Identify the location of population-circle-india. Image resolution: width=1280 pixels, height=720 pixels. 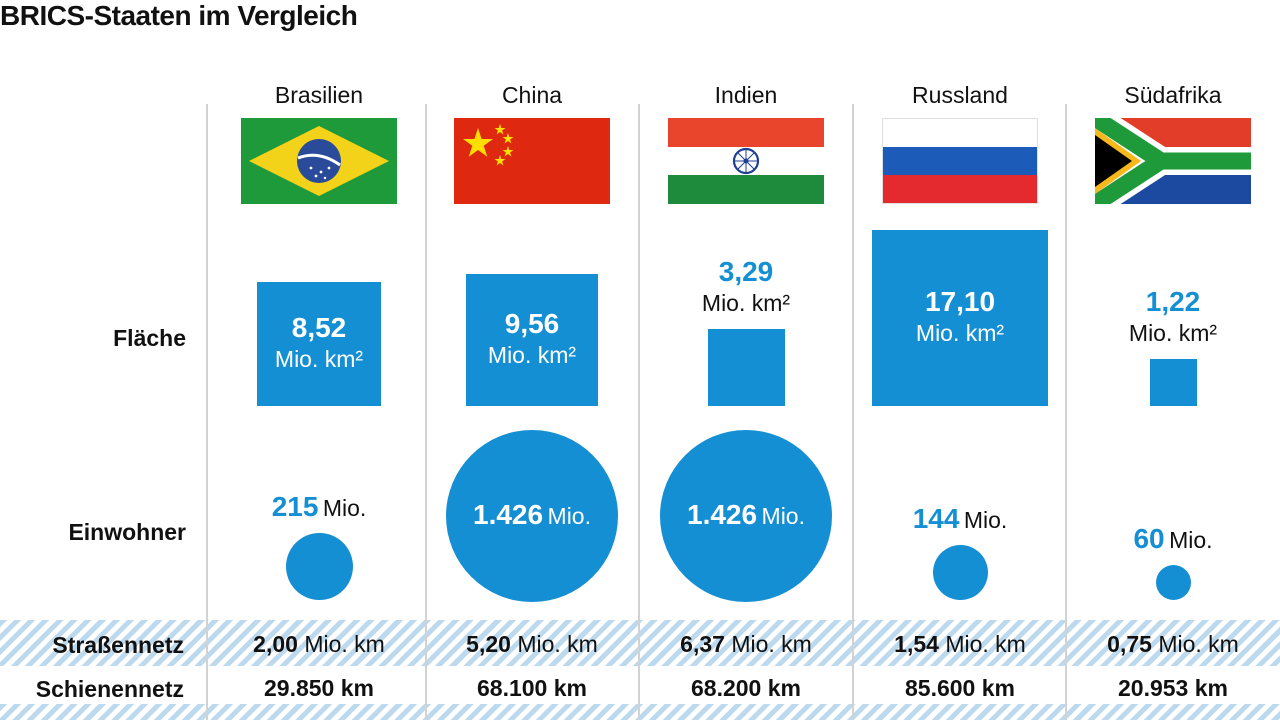
(746, 516).